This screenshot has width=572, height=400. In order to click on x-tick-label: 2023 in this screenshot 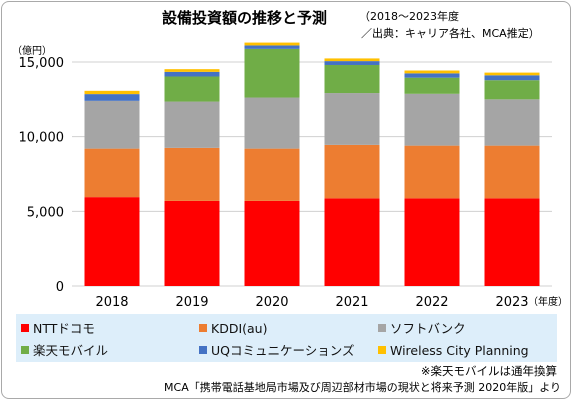, I will do `click(511, 302)`.